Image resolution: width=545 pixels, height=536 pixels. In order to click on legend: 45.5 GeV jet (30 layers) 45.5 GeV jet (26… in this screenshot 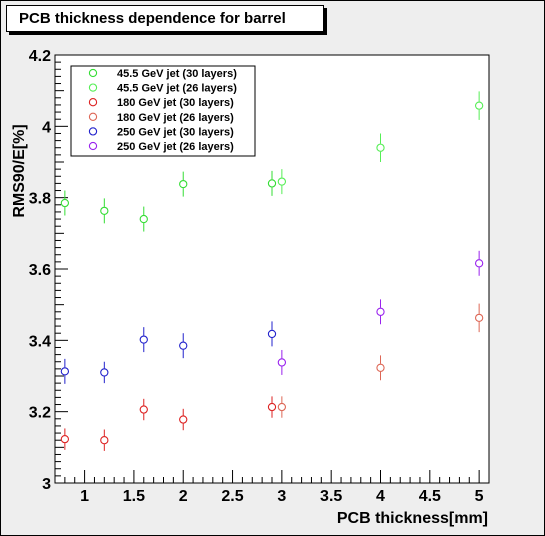, I will do `click(163, 111)`.